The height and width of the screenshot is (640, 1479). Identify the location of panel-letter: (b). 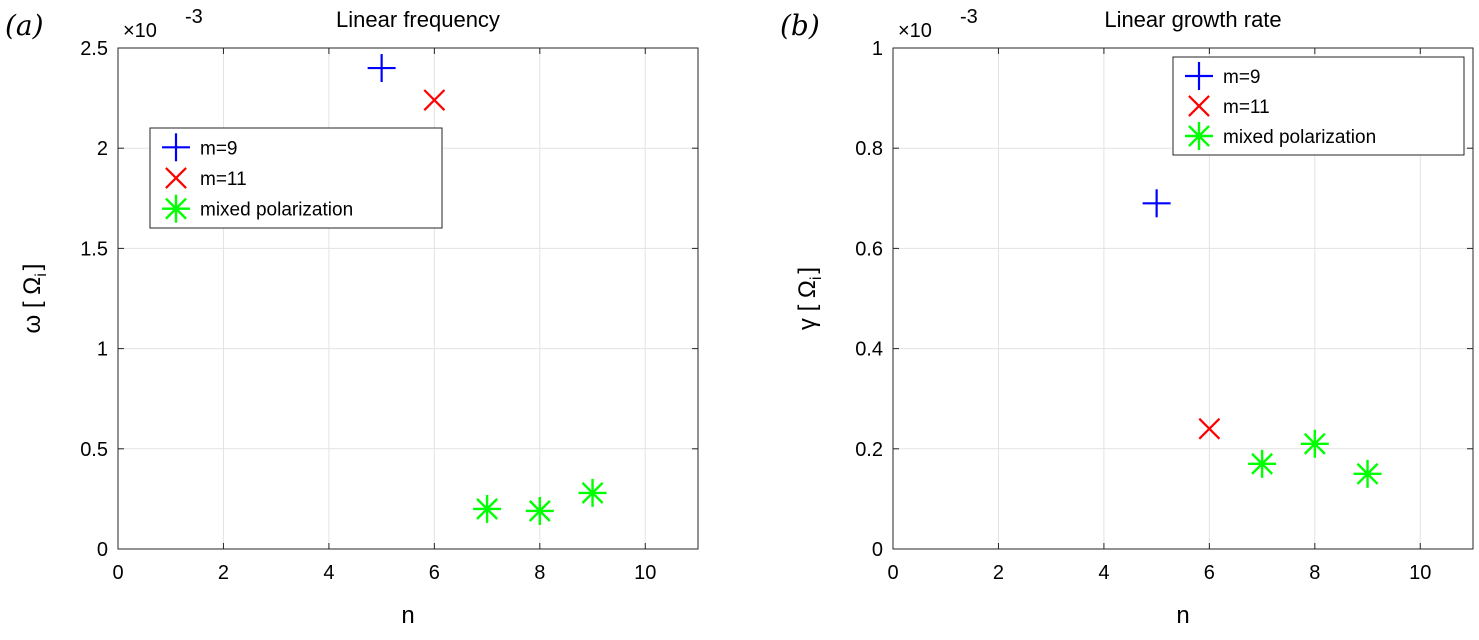
(800, 25).